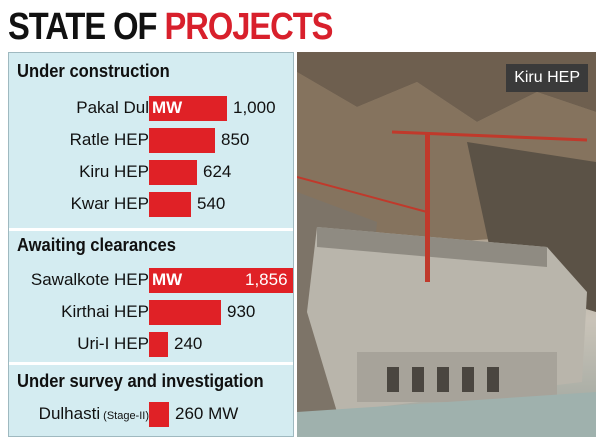 The image size is (600, 442). I want to click on page-title: STATE OF PROJECTS, so click(171, 27).